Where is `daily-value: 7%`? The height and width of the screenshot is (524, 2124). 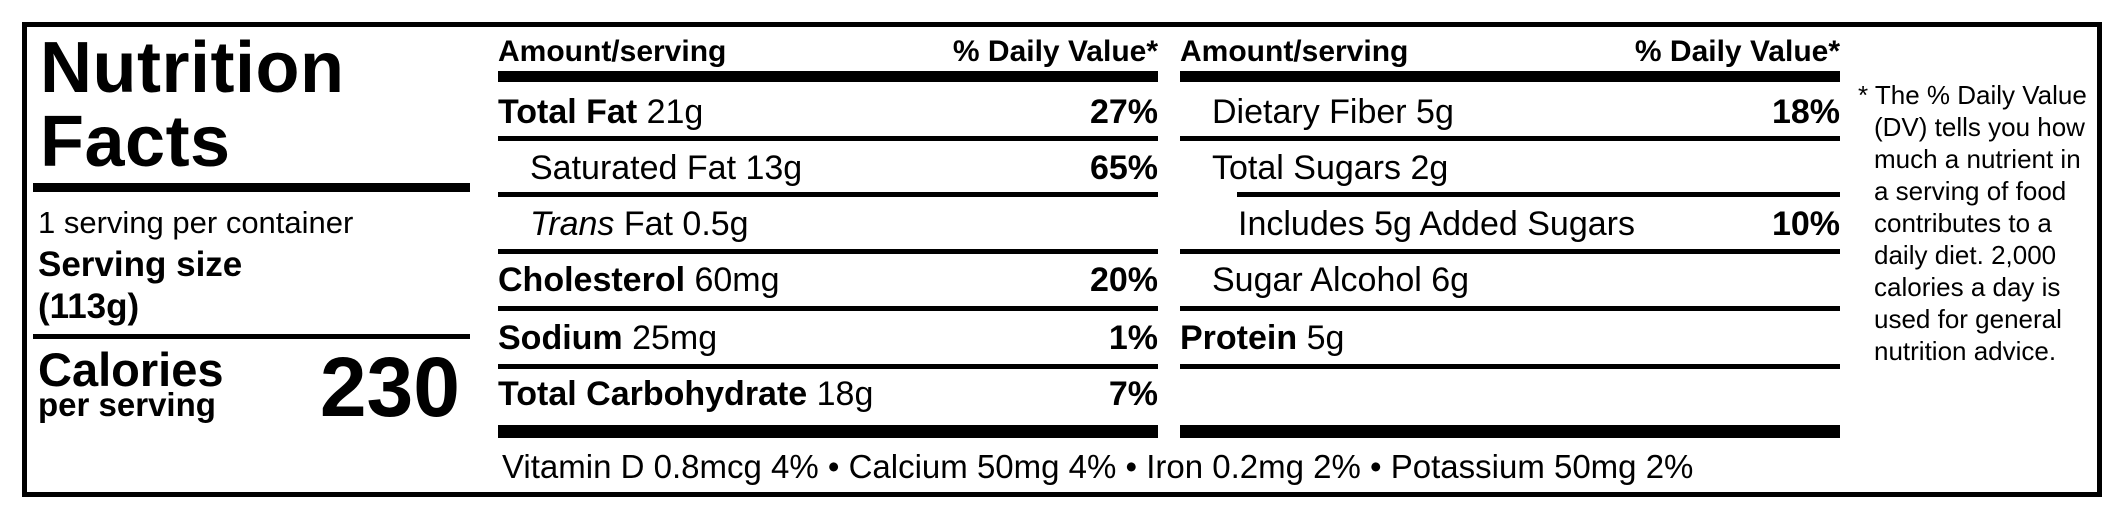 daily-value: 7% is located at coordinates (1133, 393).